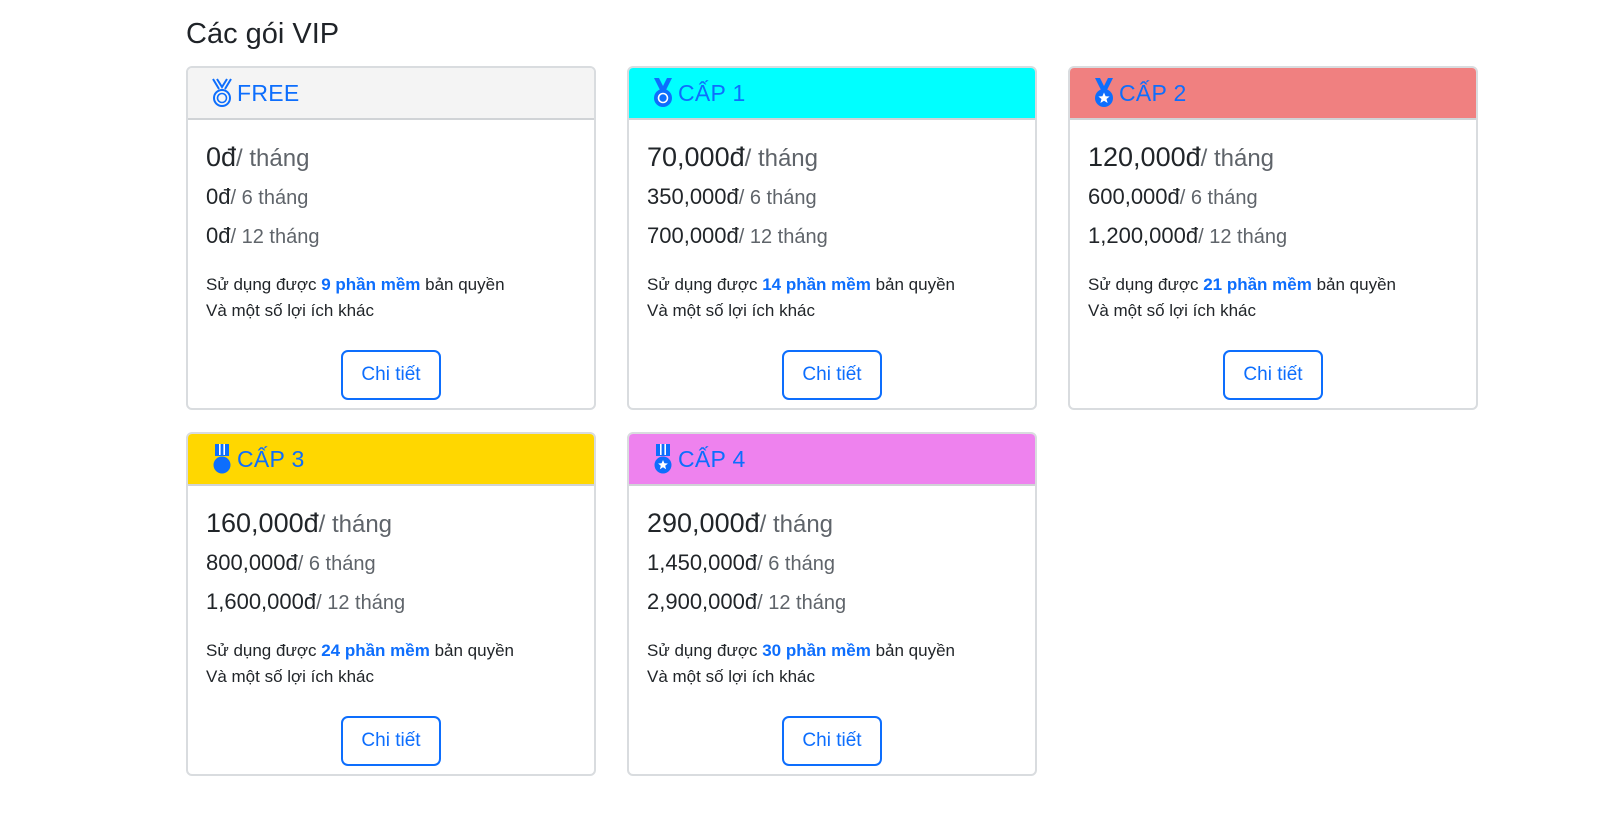 The height and width of the screenshot is (819, 1600). What do you see at coordinates (391, 460) in the screenshot?
I see `plan-card-header: CẤP 3` at bounding box center [391, 460].